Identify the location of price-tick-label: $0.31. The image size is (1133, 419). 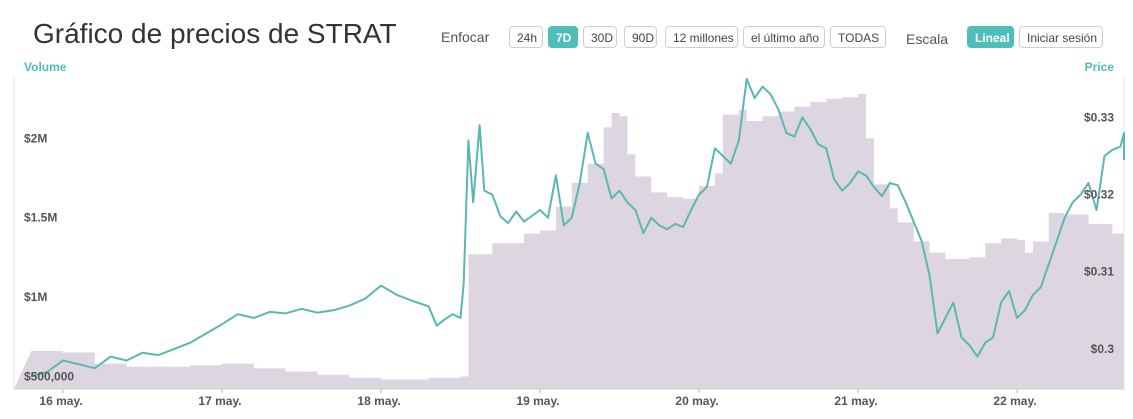
(1099, 272).